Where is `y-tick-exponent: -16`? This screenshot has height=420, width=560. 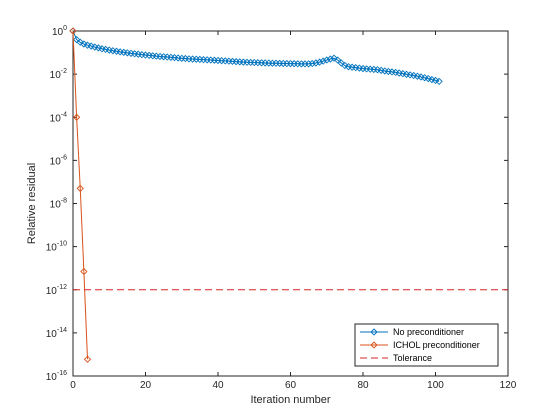 y-tick-exponent: -16 is located at coordinates (62, 373).